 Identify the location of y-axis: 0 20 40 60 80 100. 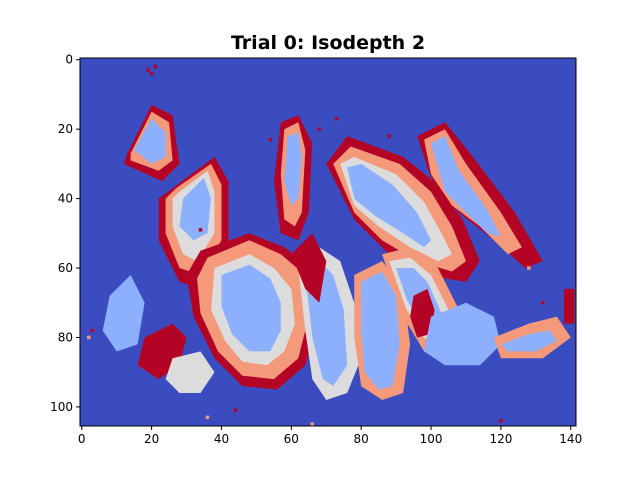
(65, 233).